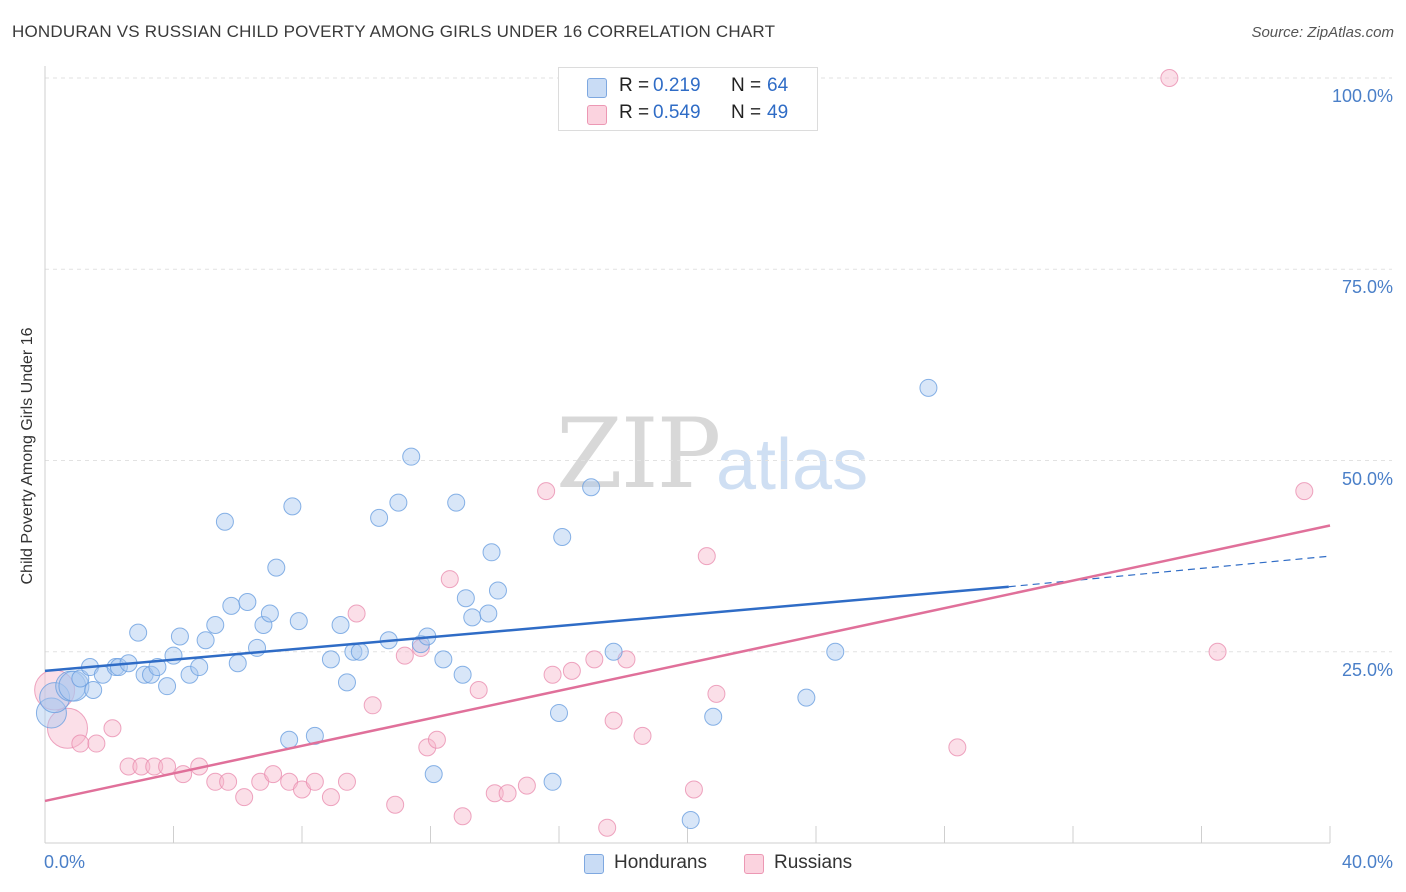 This screenshot has width=1406, height=892. I want to click on legend-box: R = 0.219 N = 64 R = 0.549 N = 49, so click(688, 99).